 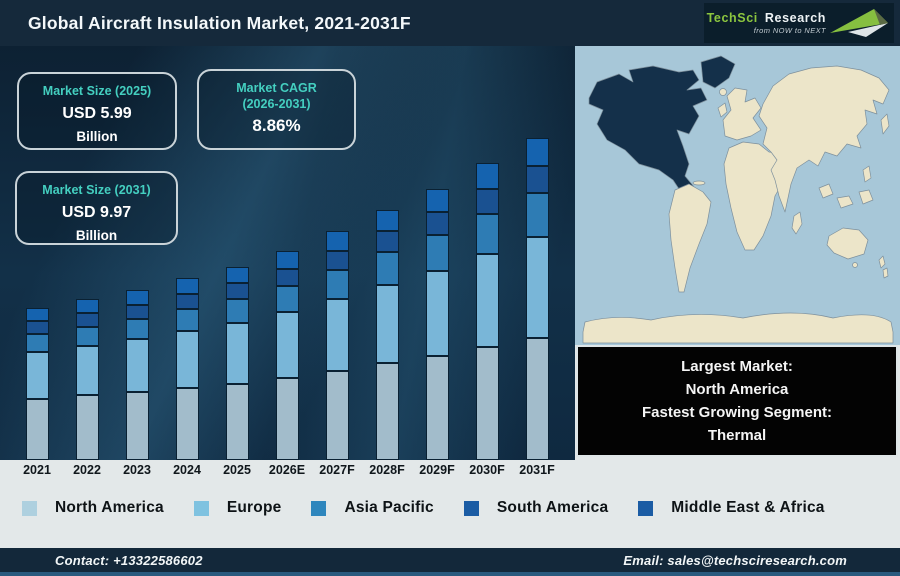 What do you see at coordinates (437, 470) in the screenshot?
I see `x-axis-label: 2029F` at bounding box center [437, 470].